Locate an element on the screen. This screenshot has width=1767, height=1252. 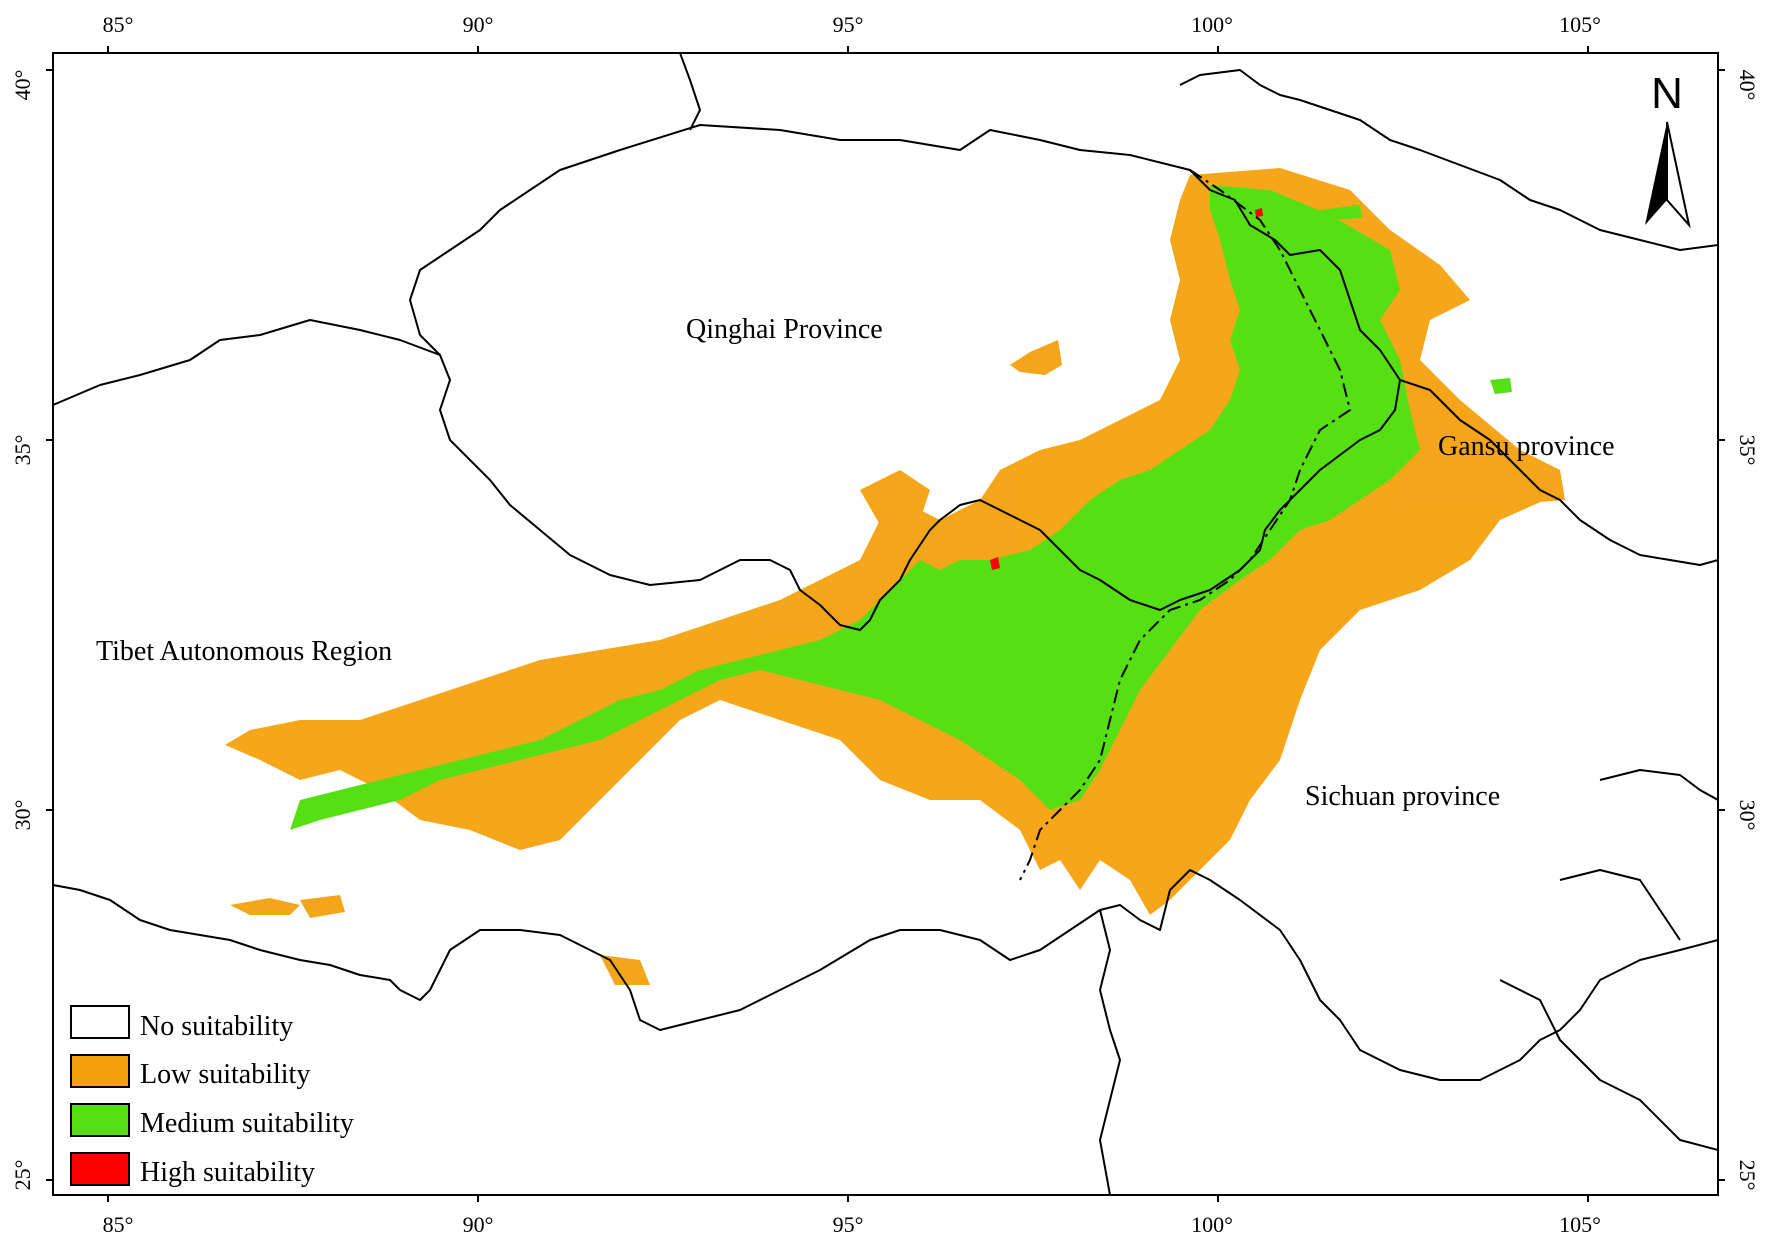
region-label-gansu: Gansu province is located at coordinates (1526, 446).